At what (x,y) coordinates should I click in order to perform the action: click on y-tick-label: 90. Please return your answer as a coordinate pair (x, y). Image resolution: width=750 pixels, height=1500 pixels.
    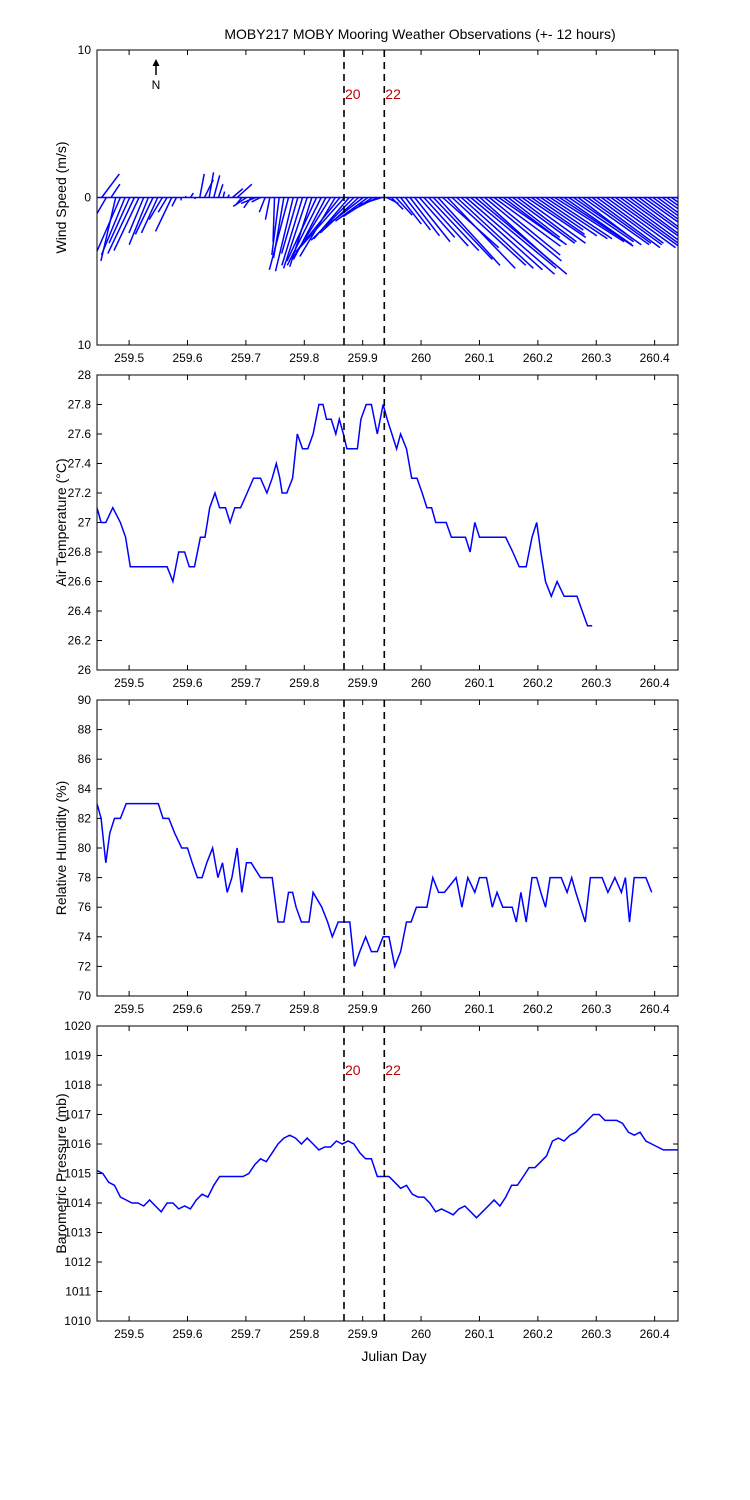
    Looking at the image, I should click on (85, 700).